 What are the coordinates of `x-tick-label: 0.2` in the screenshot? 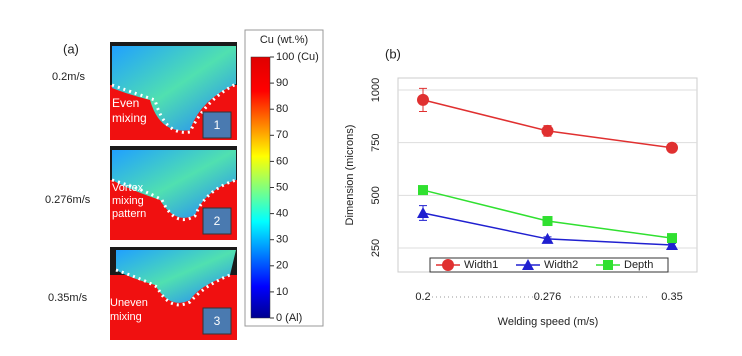 It's located at (422, 297).